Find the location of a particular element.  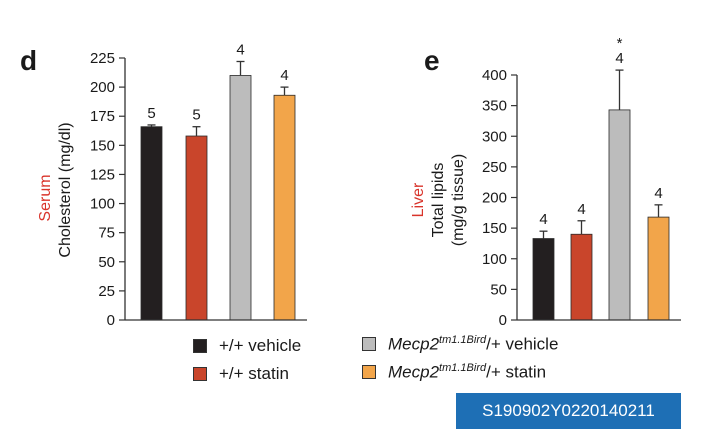

y-tick-label: 350 is located at coordinates (494, 106).